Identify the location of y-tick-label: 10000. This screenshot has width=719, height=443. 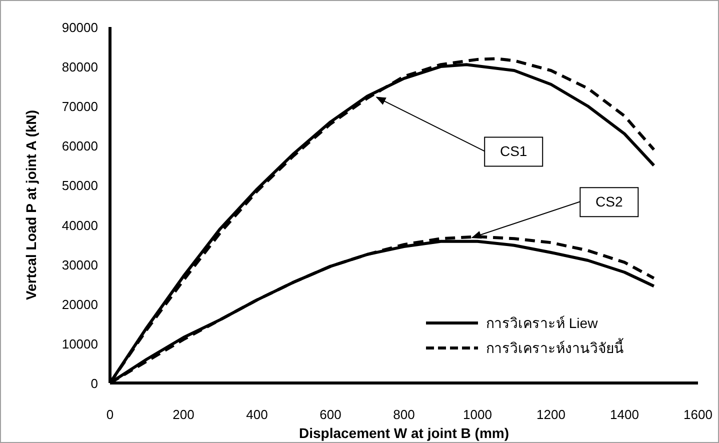
(80, 344).